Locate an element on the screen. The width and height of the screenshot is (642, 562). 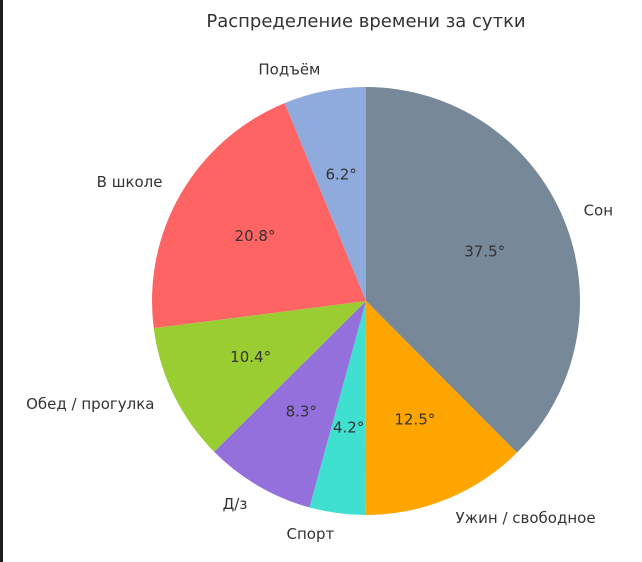
slice-label-4: Д/з is located at coordinates (235, 504).